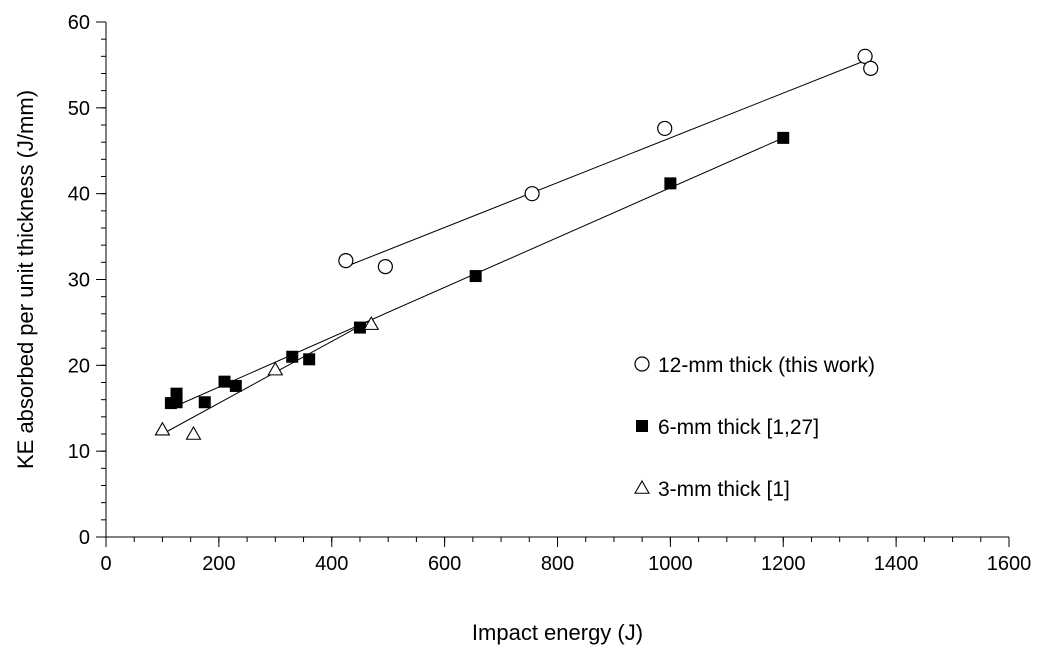 This screenshot has width=1043, height=655. Describe the element at coordinates (79, 195) in the screenshot. I see `y-tick-label: 40` at that location.